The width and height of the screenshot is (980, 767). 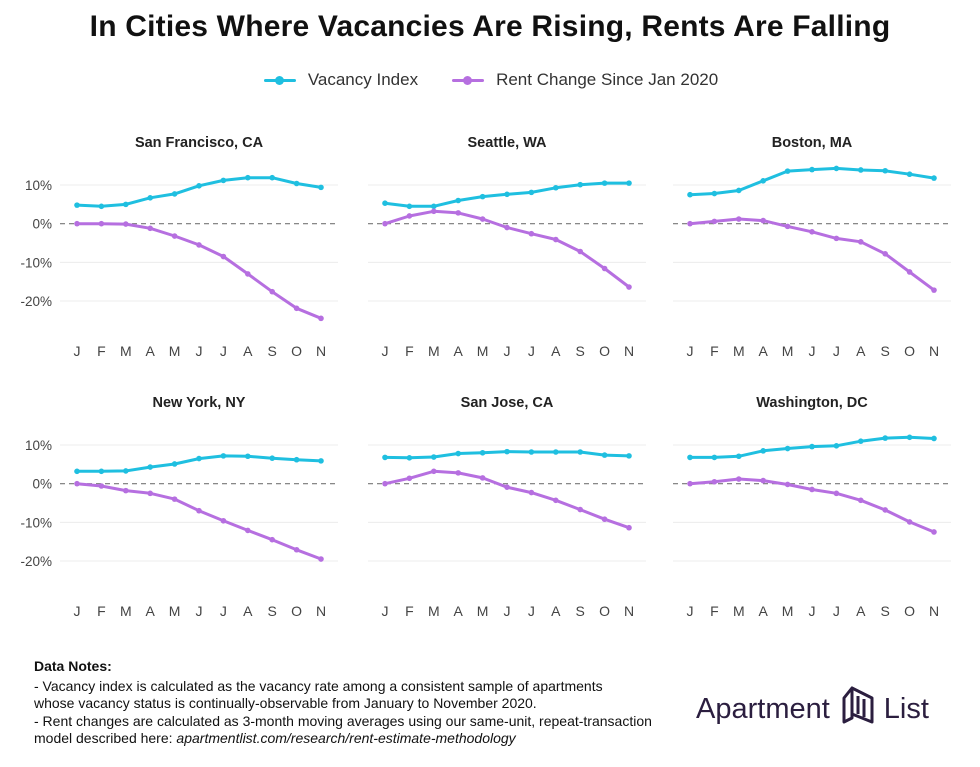 I want to click on legend-item-vacancy: Vacancy Index, so click(x=340, y=80).